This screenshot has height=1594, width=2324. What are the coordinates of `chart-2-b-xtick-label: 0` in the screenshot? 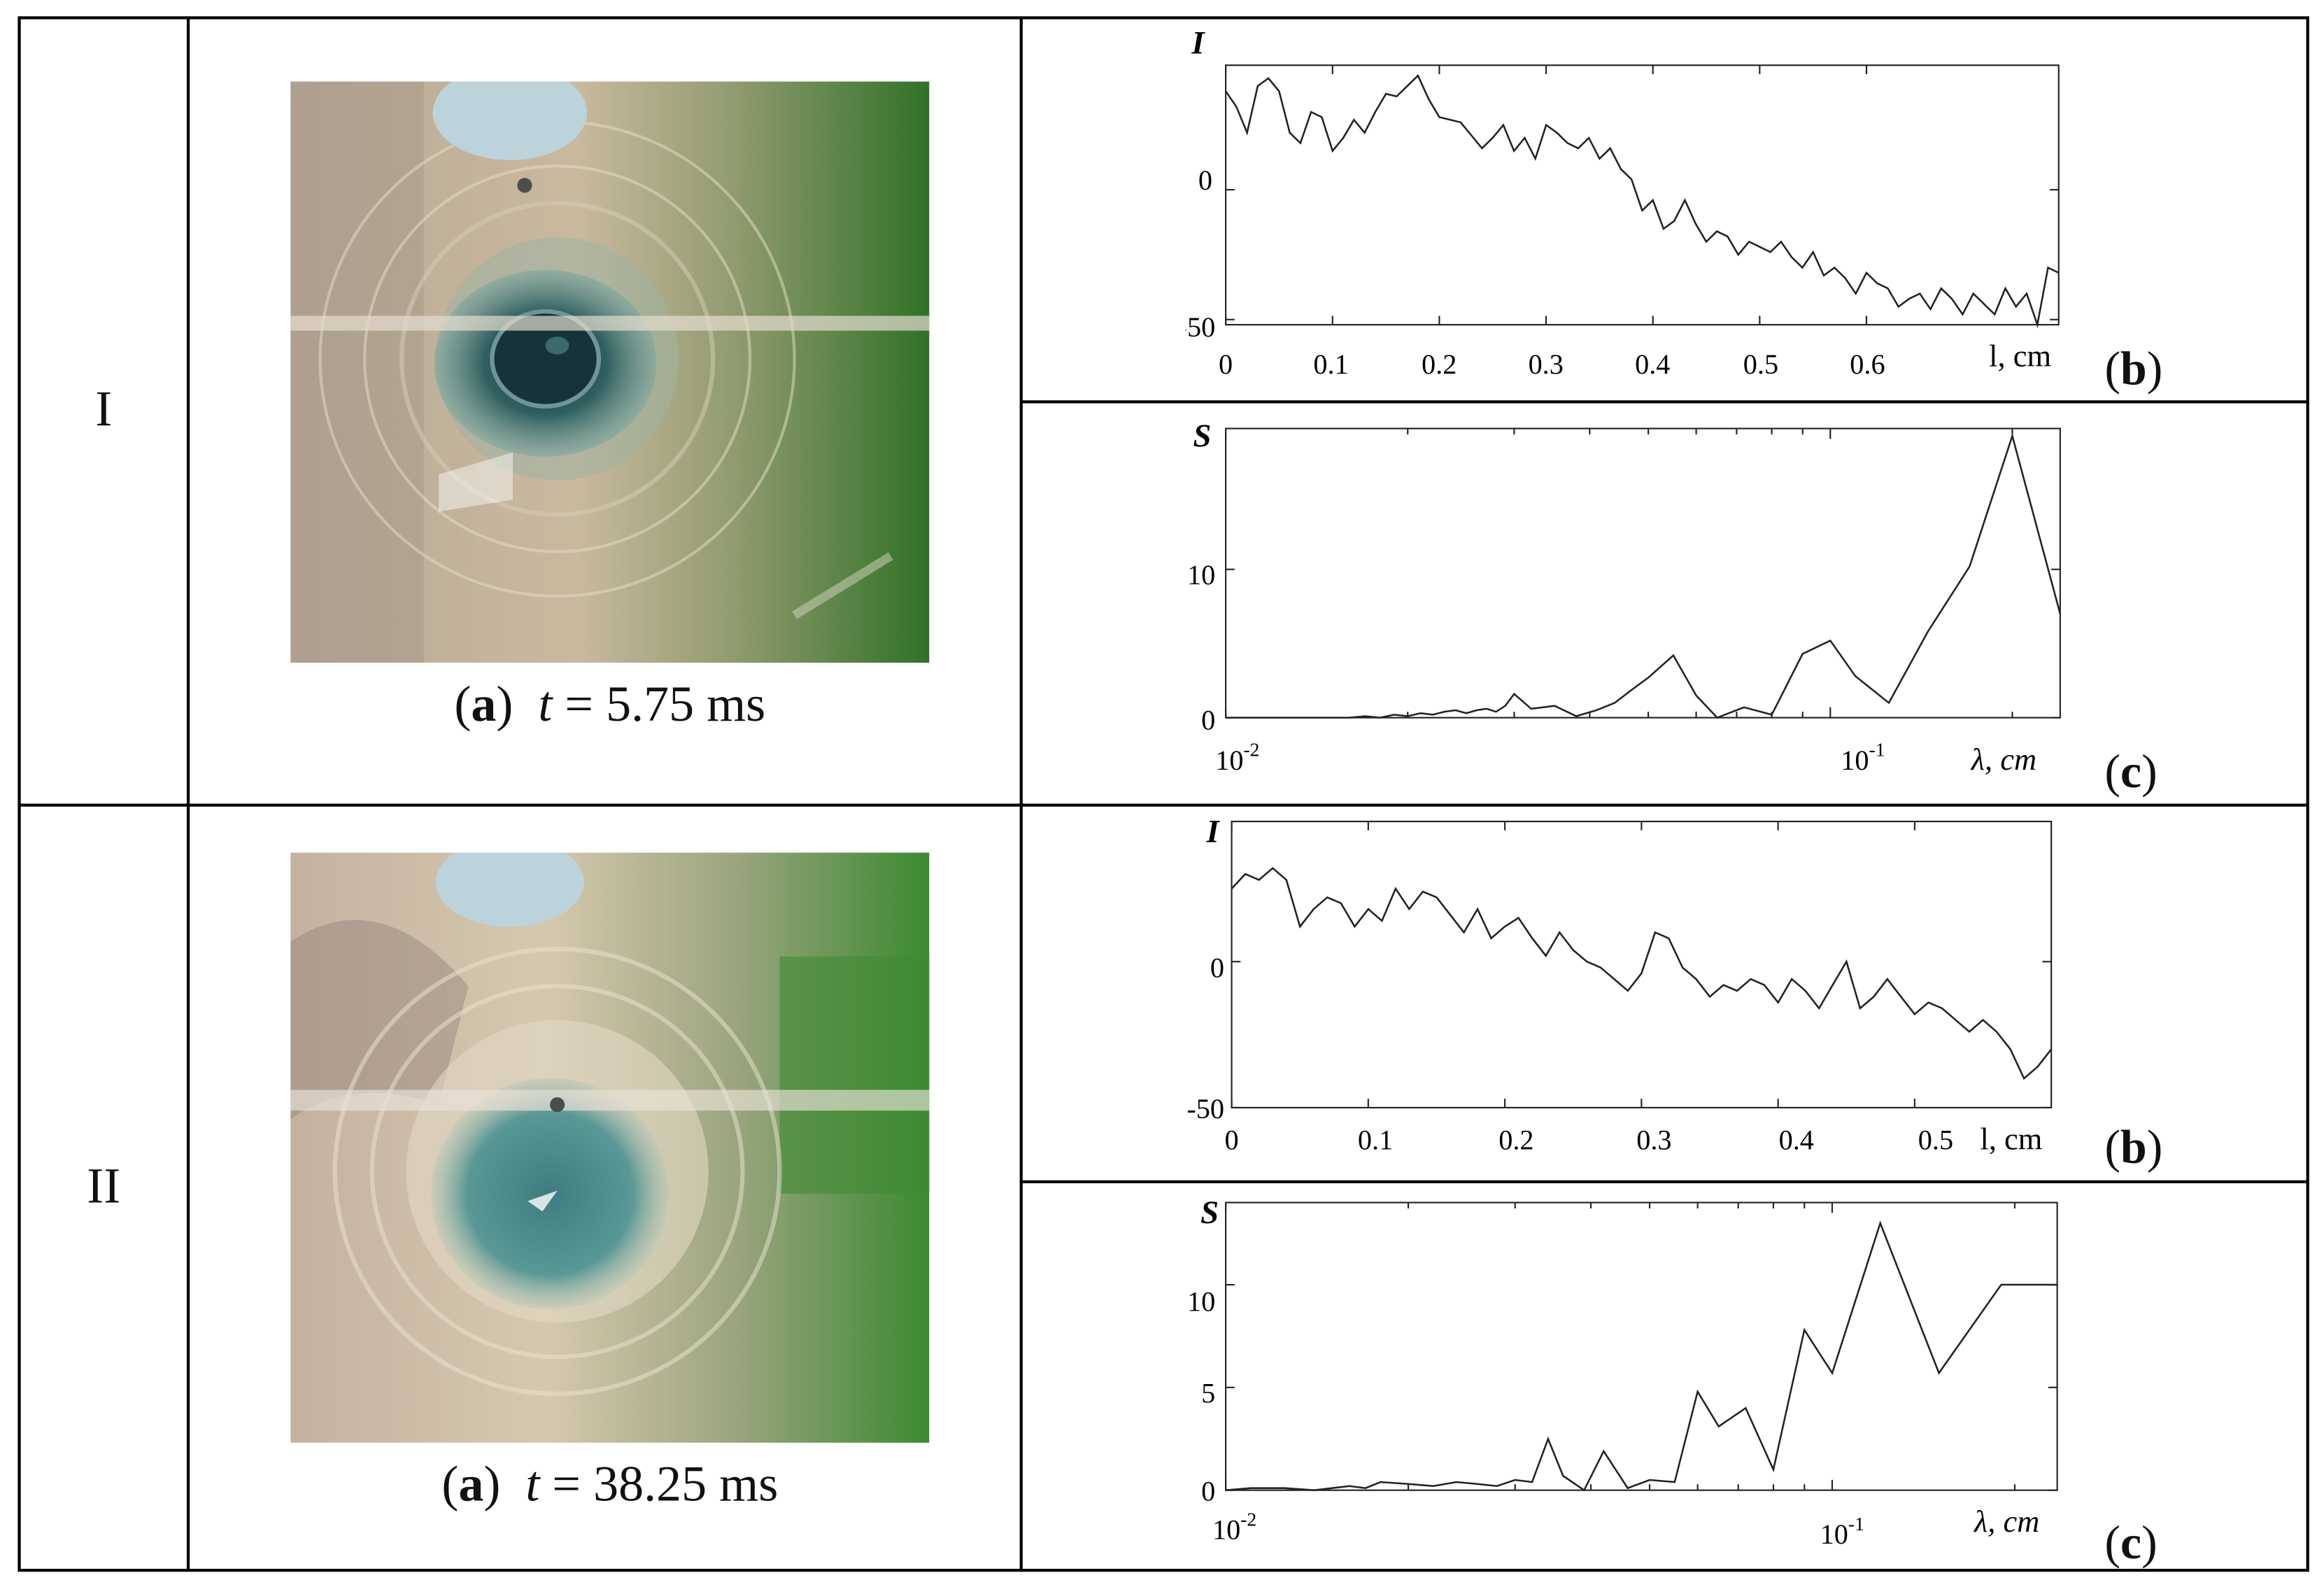 It's located at (1232, 1140).